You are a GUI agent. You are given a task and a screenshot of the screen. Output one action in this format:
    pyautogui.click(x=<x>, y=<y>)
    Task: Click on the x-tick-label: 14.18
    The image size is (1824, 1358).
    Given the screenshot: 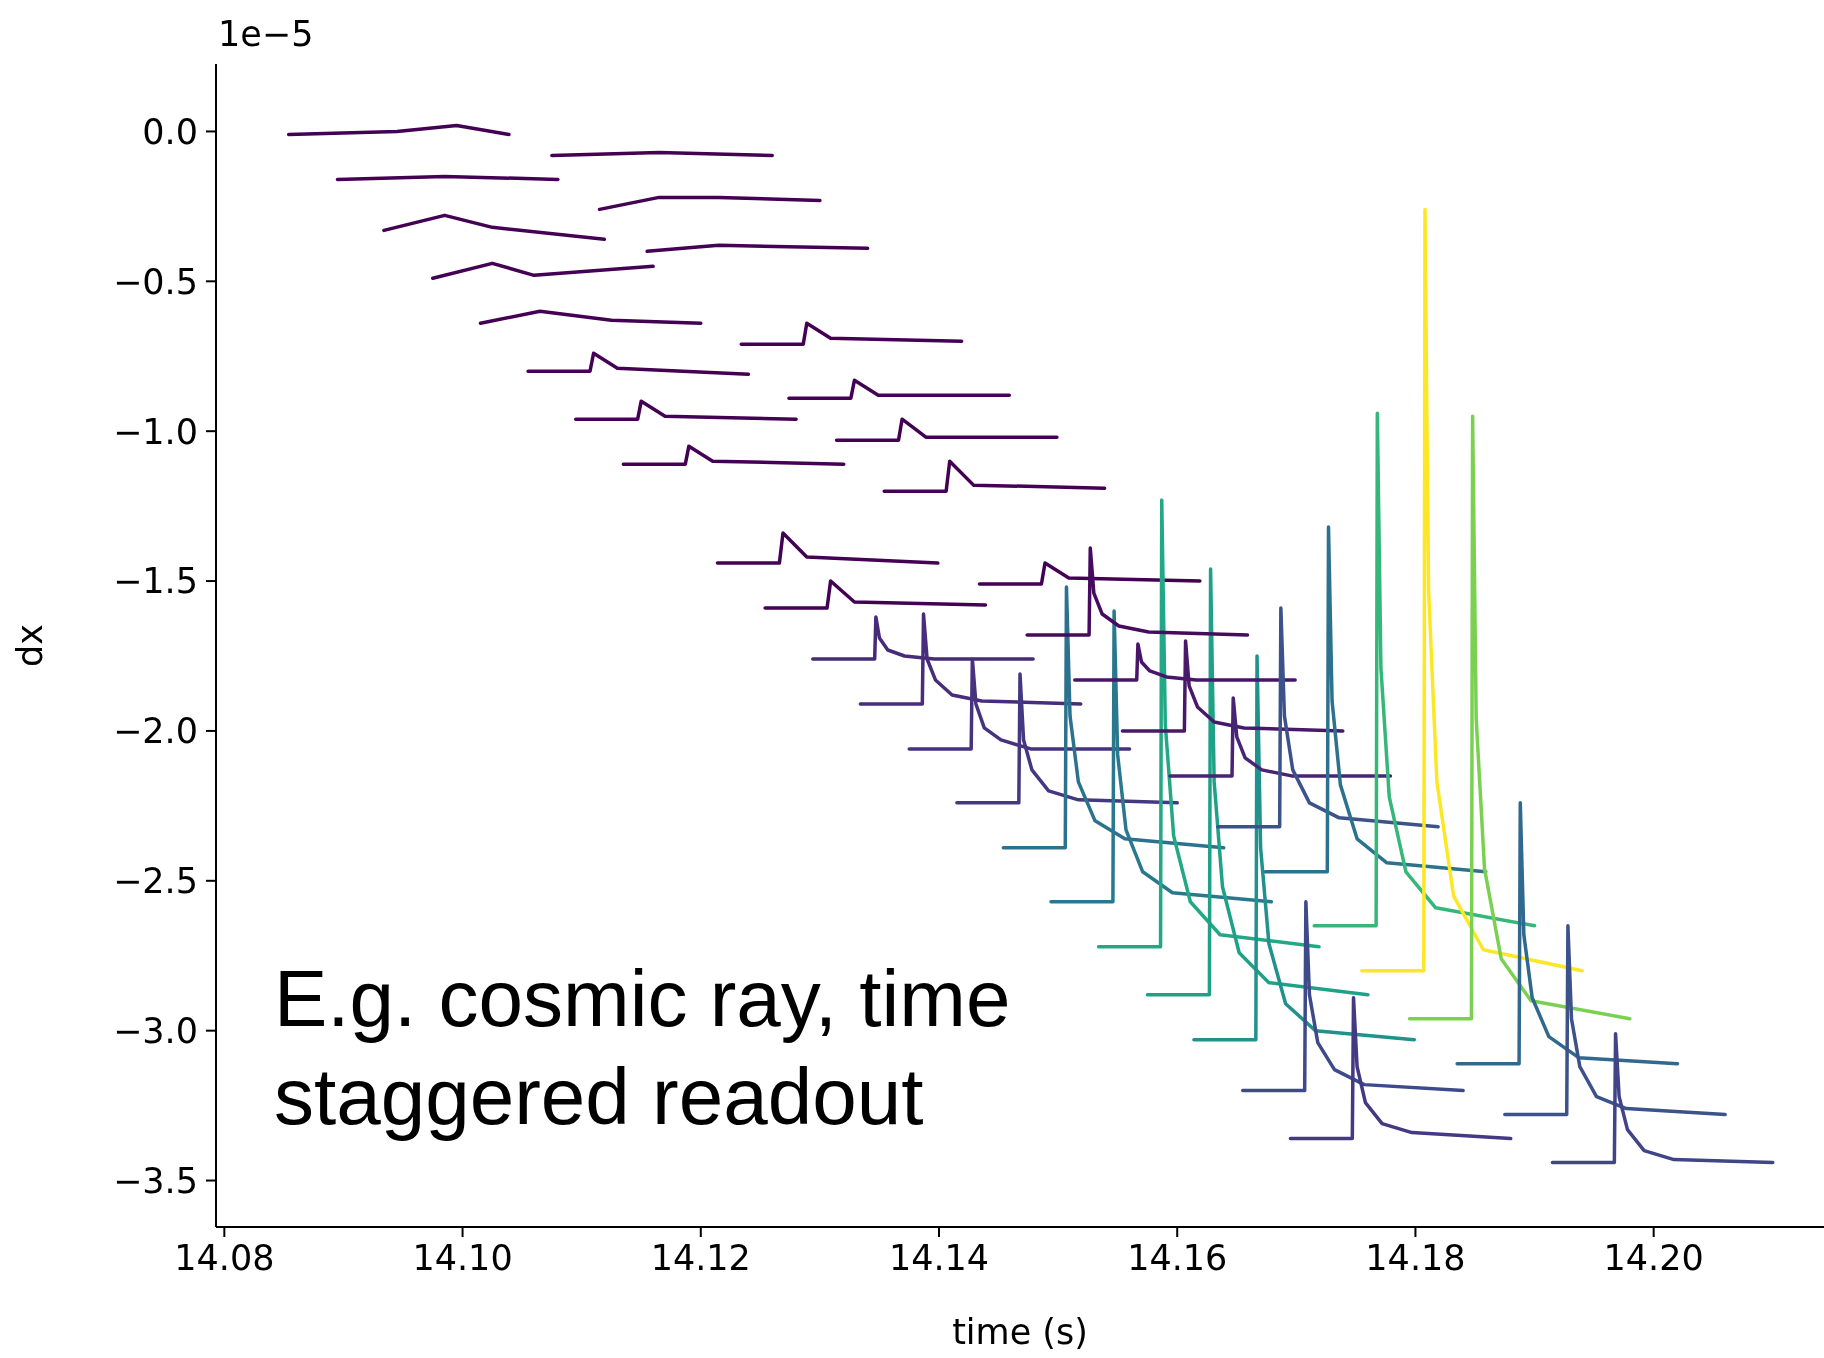 What is the action you would take?
    pyautogui.click(x=1415, y=1257)
    